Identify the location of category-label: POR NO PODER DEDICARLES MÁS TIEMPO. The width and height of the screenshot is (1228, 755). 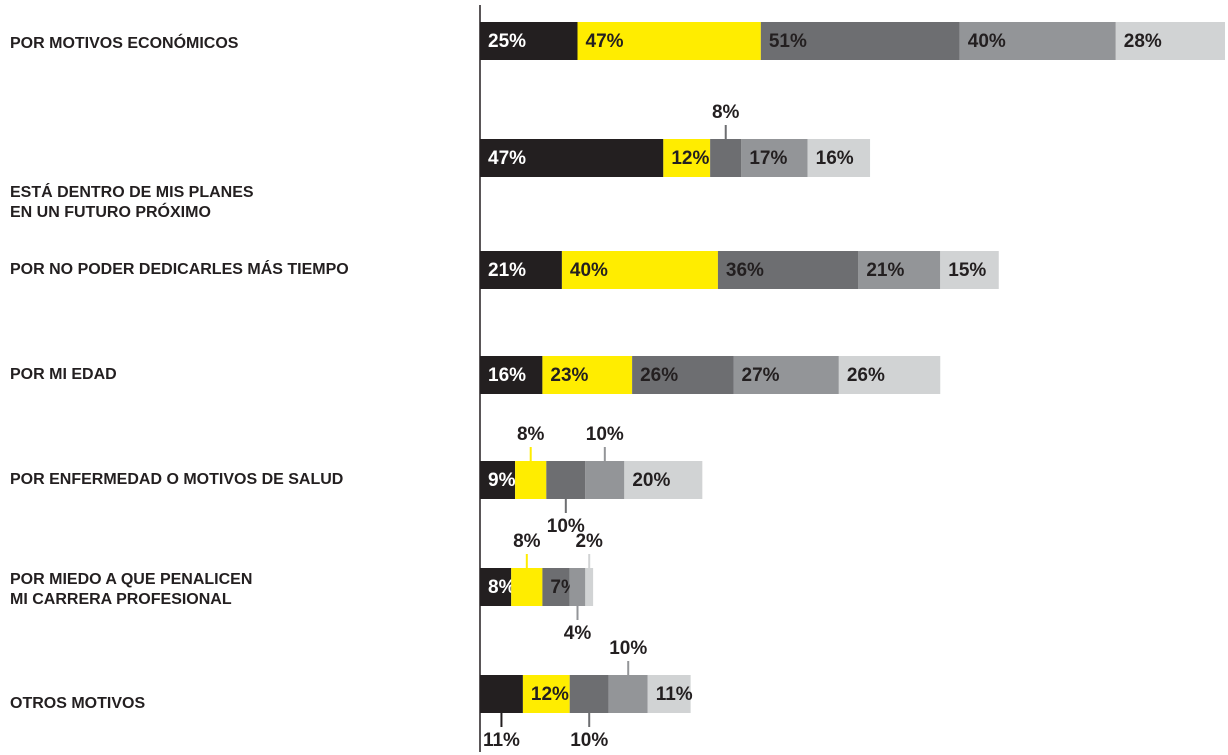
(179, 269).